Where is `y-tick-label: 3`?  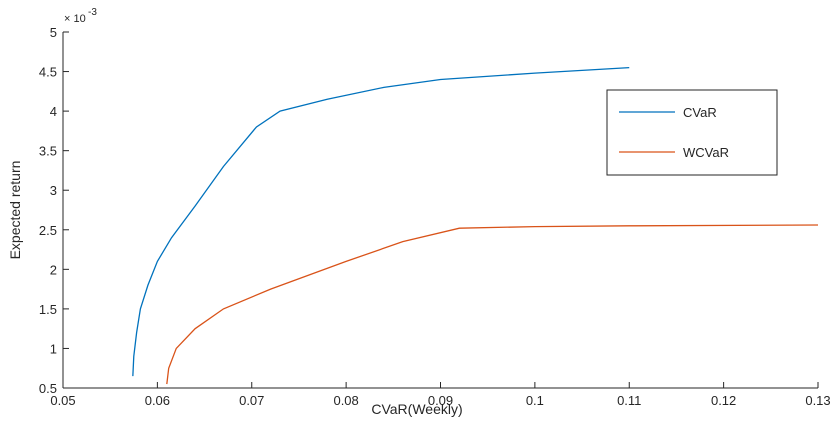 y-tick-label: 3 is located at coordinates (53, 190).